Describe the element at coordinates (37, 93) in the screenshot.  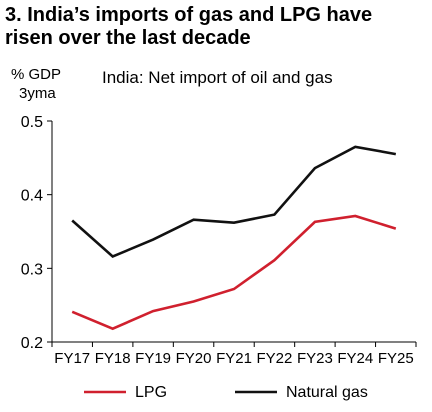
I see `y-axis-unit-sublabel: 3yma` at that location.